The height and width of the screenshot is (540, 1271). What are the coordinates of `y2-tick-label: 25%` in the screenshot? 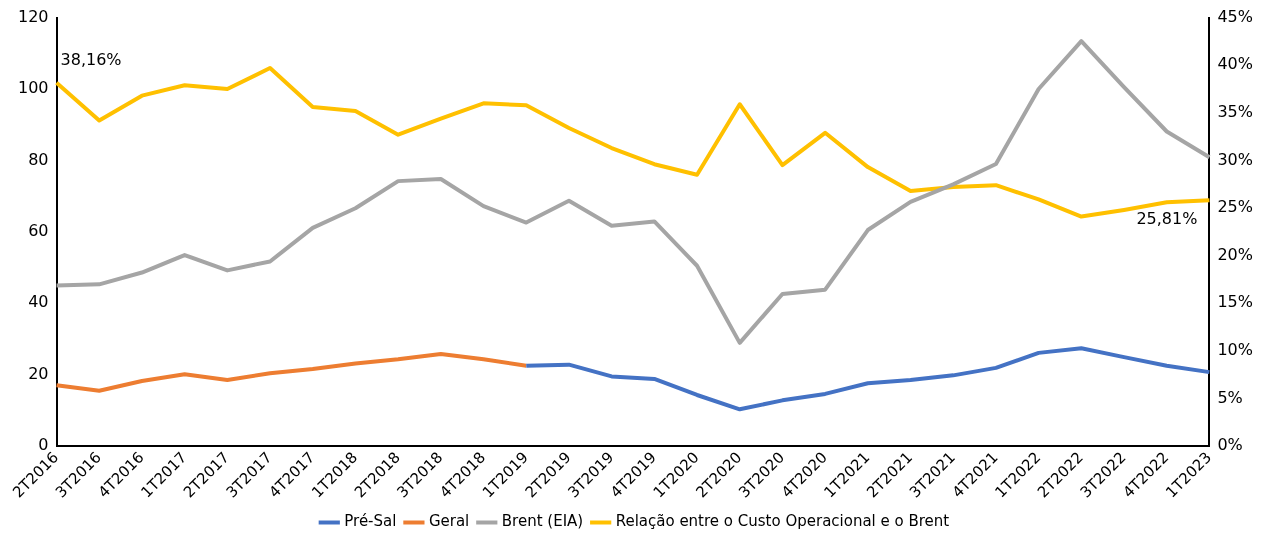 It's located at (1235, 207).